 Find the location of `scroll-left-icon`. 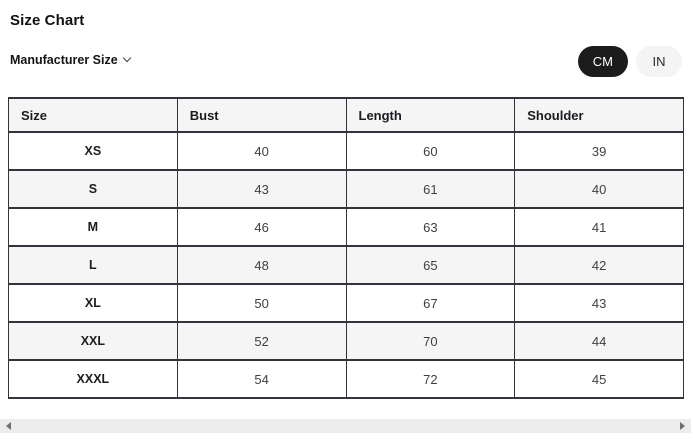

scroll-left-icon is located at coordinates (8, 426).